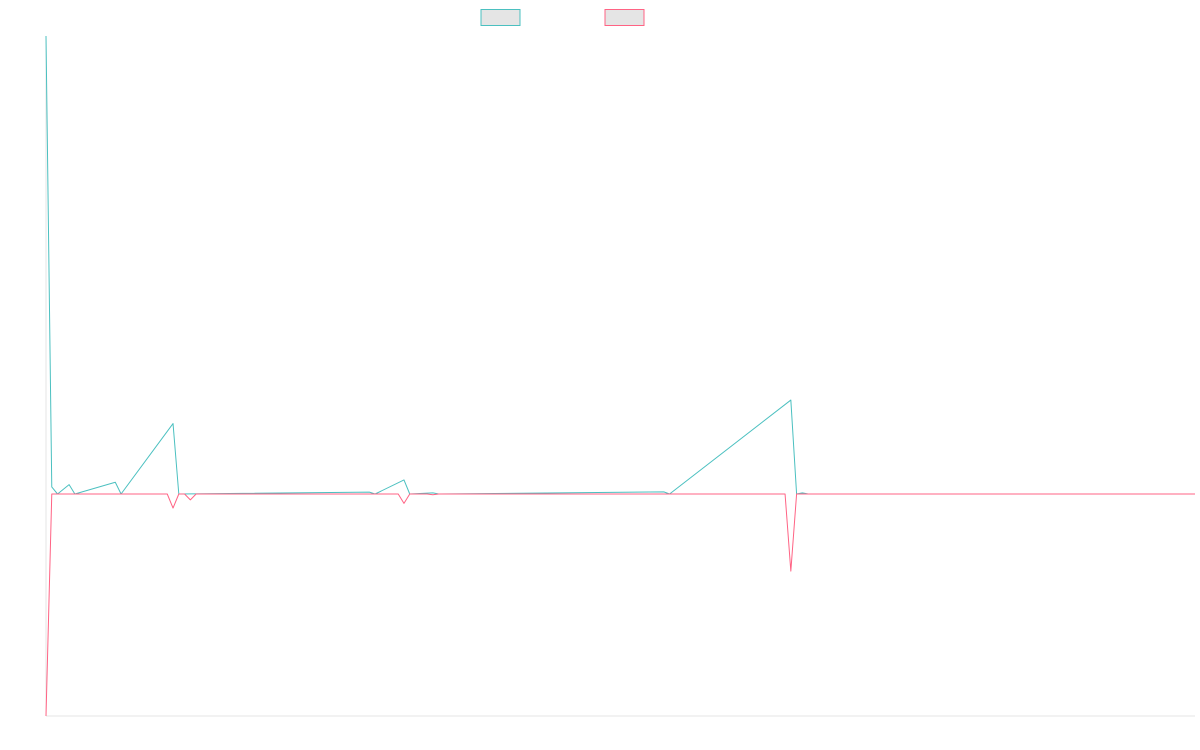 Image resolution: width=1200 pixels, height=750 pixels. Describe the element at coordinates (562, 17) in the screenshot. I see `chart-legend` at that location.